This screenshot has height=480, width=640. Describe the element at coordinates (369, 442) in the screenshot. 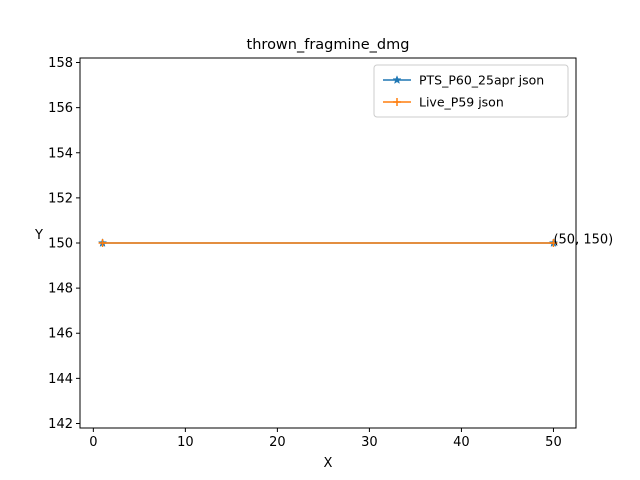

I see `x-tick-label: 30` at that location.